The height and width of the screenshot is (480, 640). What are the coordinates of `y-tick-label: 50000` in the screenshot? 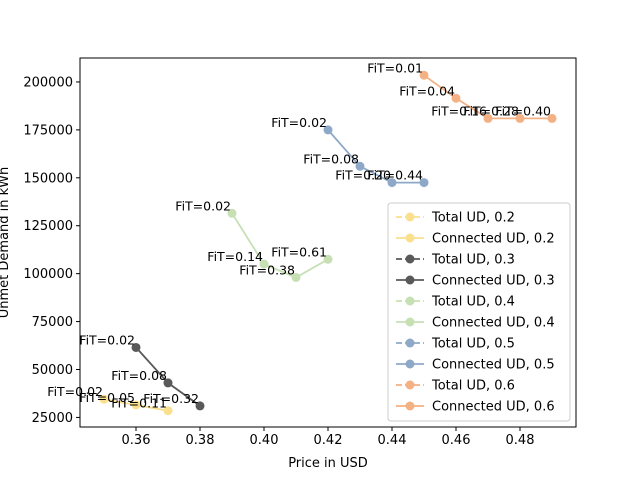 It's located at (52, 370).